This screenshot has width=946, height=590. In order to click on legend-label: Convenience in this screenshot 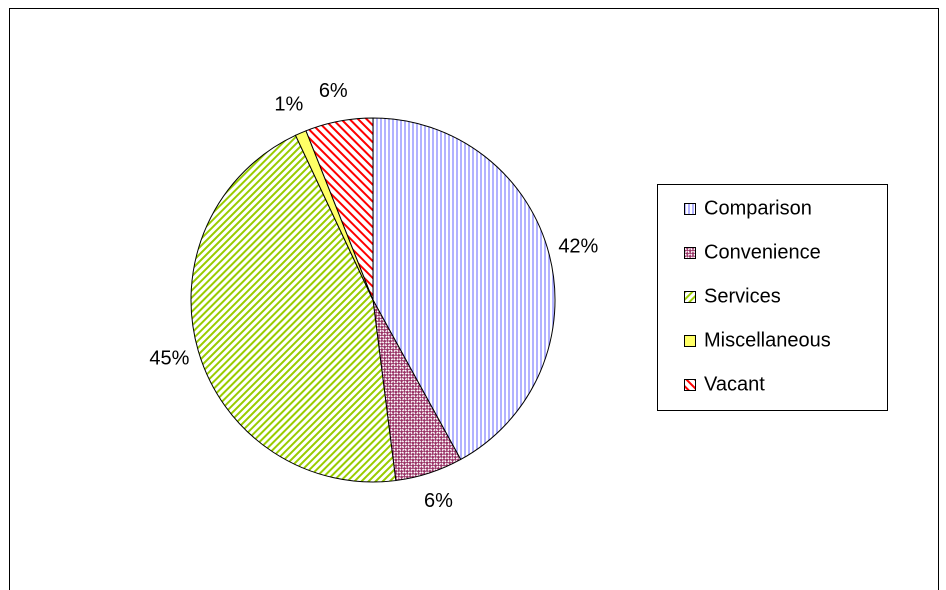, I will do `click(762, 252)`.